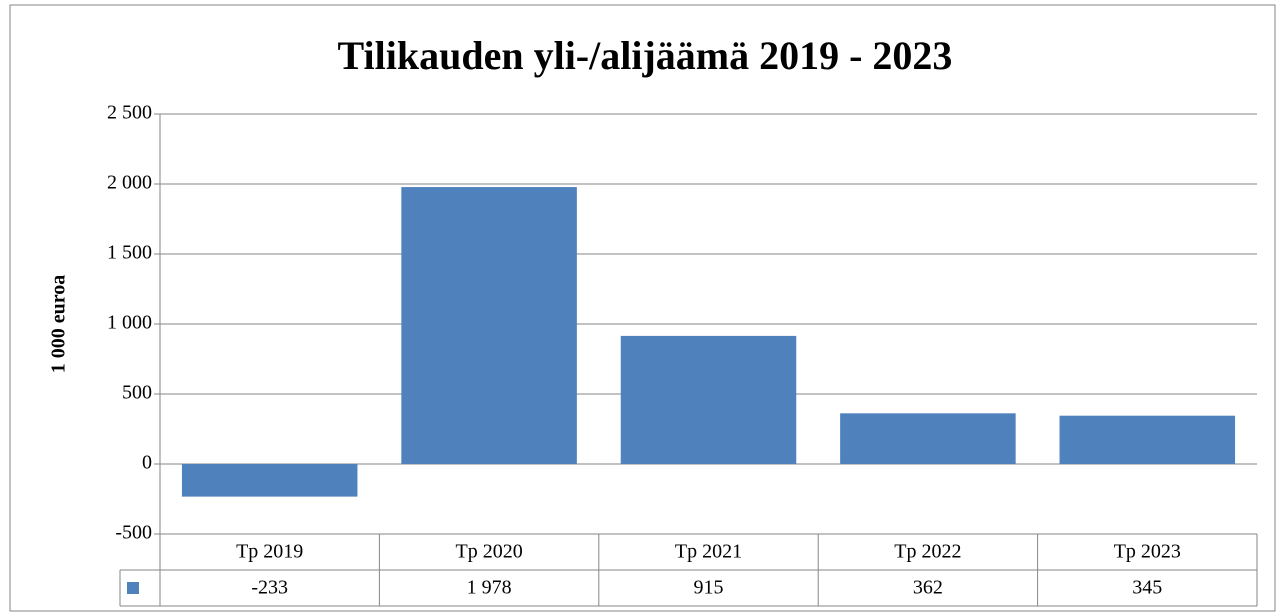 The image size is (1286, 616). Describe the element at coordinates (708, 552) in the screenshot. I see `x-tick-label: Tp 2021` at that location.